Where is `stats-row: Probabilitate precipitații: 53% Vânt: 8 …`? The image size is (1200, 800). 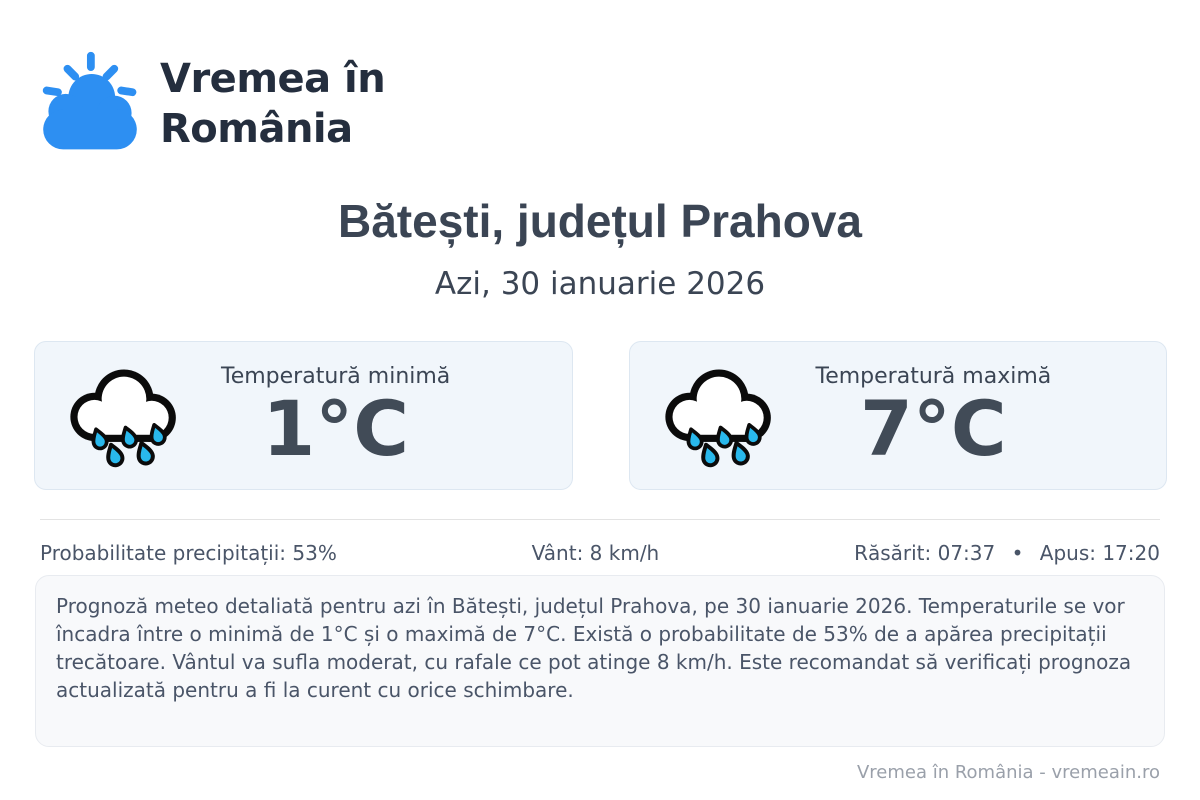 stats-row: Probabilitate precipitații: 53% Vânt: 8 … is located at coordinates (600, 553).